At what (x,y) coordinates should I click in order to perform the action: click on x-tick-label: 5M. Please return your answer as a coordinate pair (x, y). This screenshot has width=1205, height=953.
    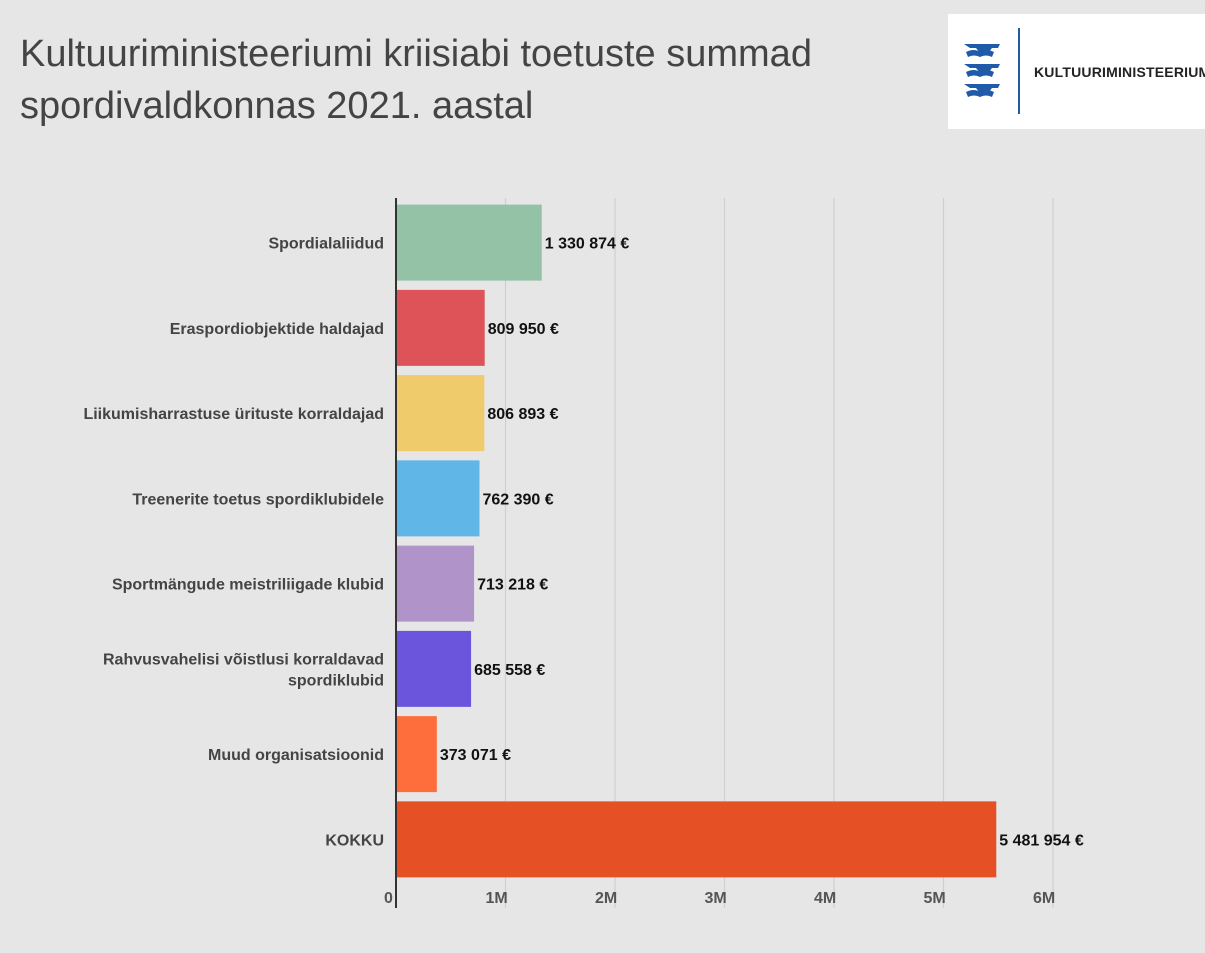
    Looking at the image, I should click on (935, 898).